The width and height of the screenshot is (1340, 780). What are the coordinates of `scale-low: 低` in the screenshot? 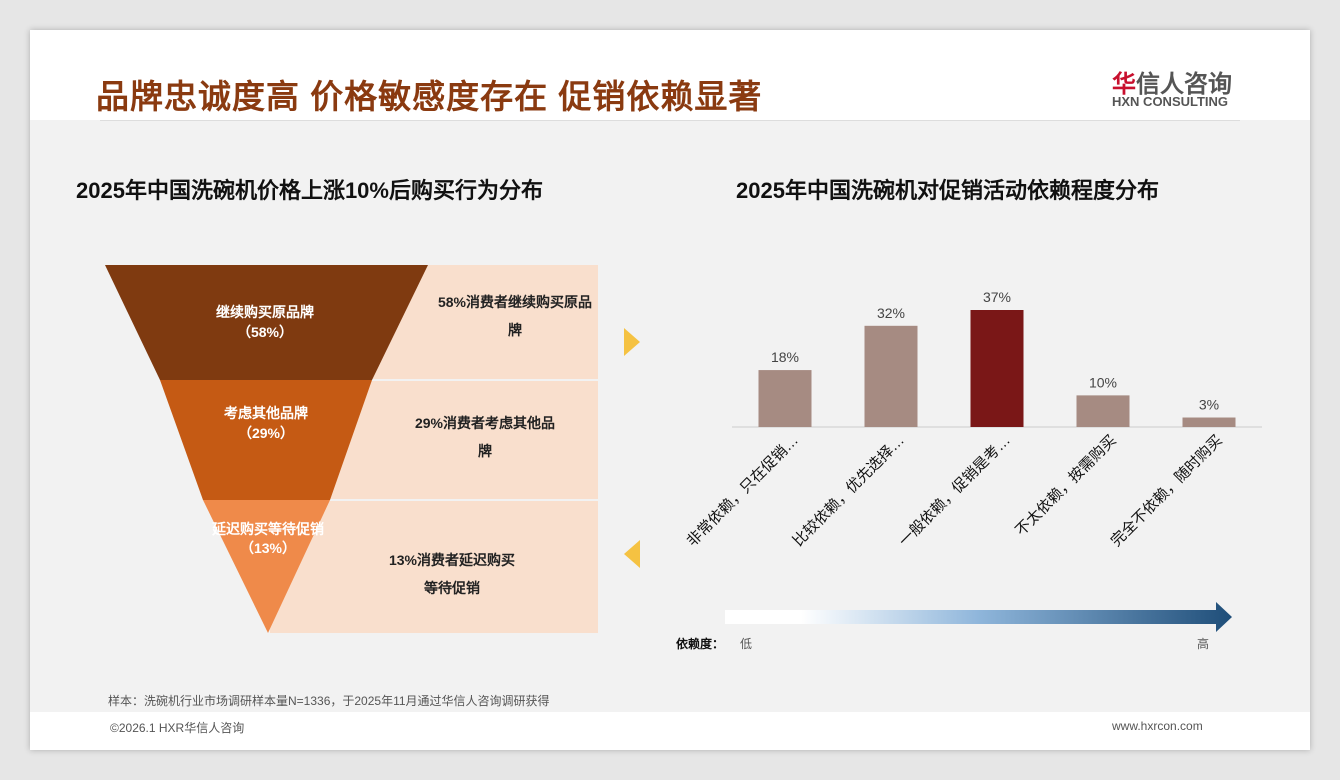 It's located at (746, 644).